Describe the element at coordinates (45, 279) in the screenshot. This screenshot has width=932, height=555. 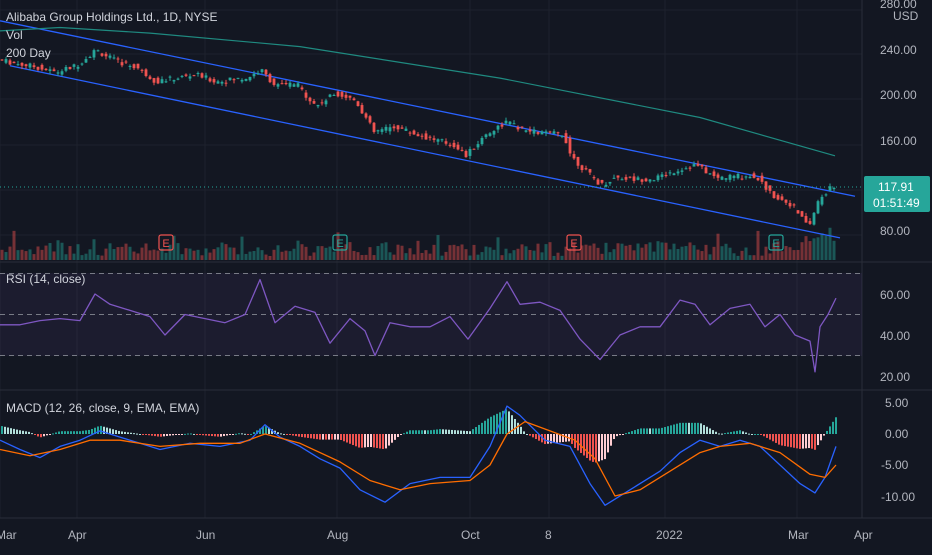
I see `rsi-label: RSI (14, close)` at that location.